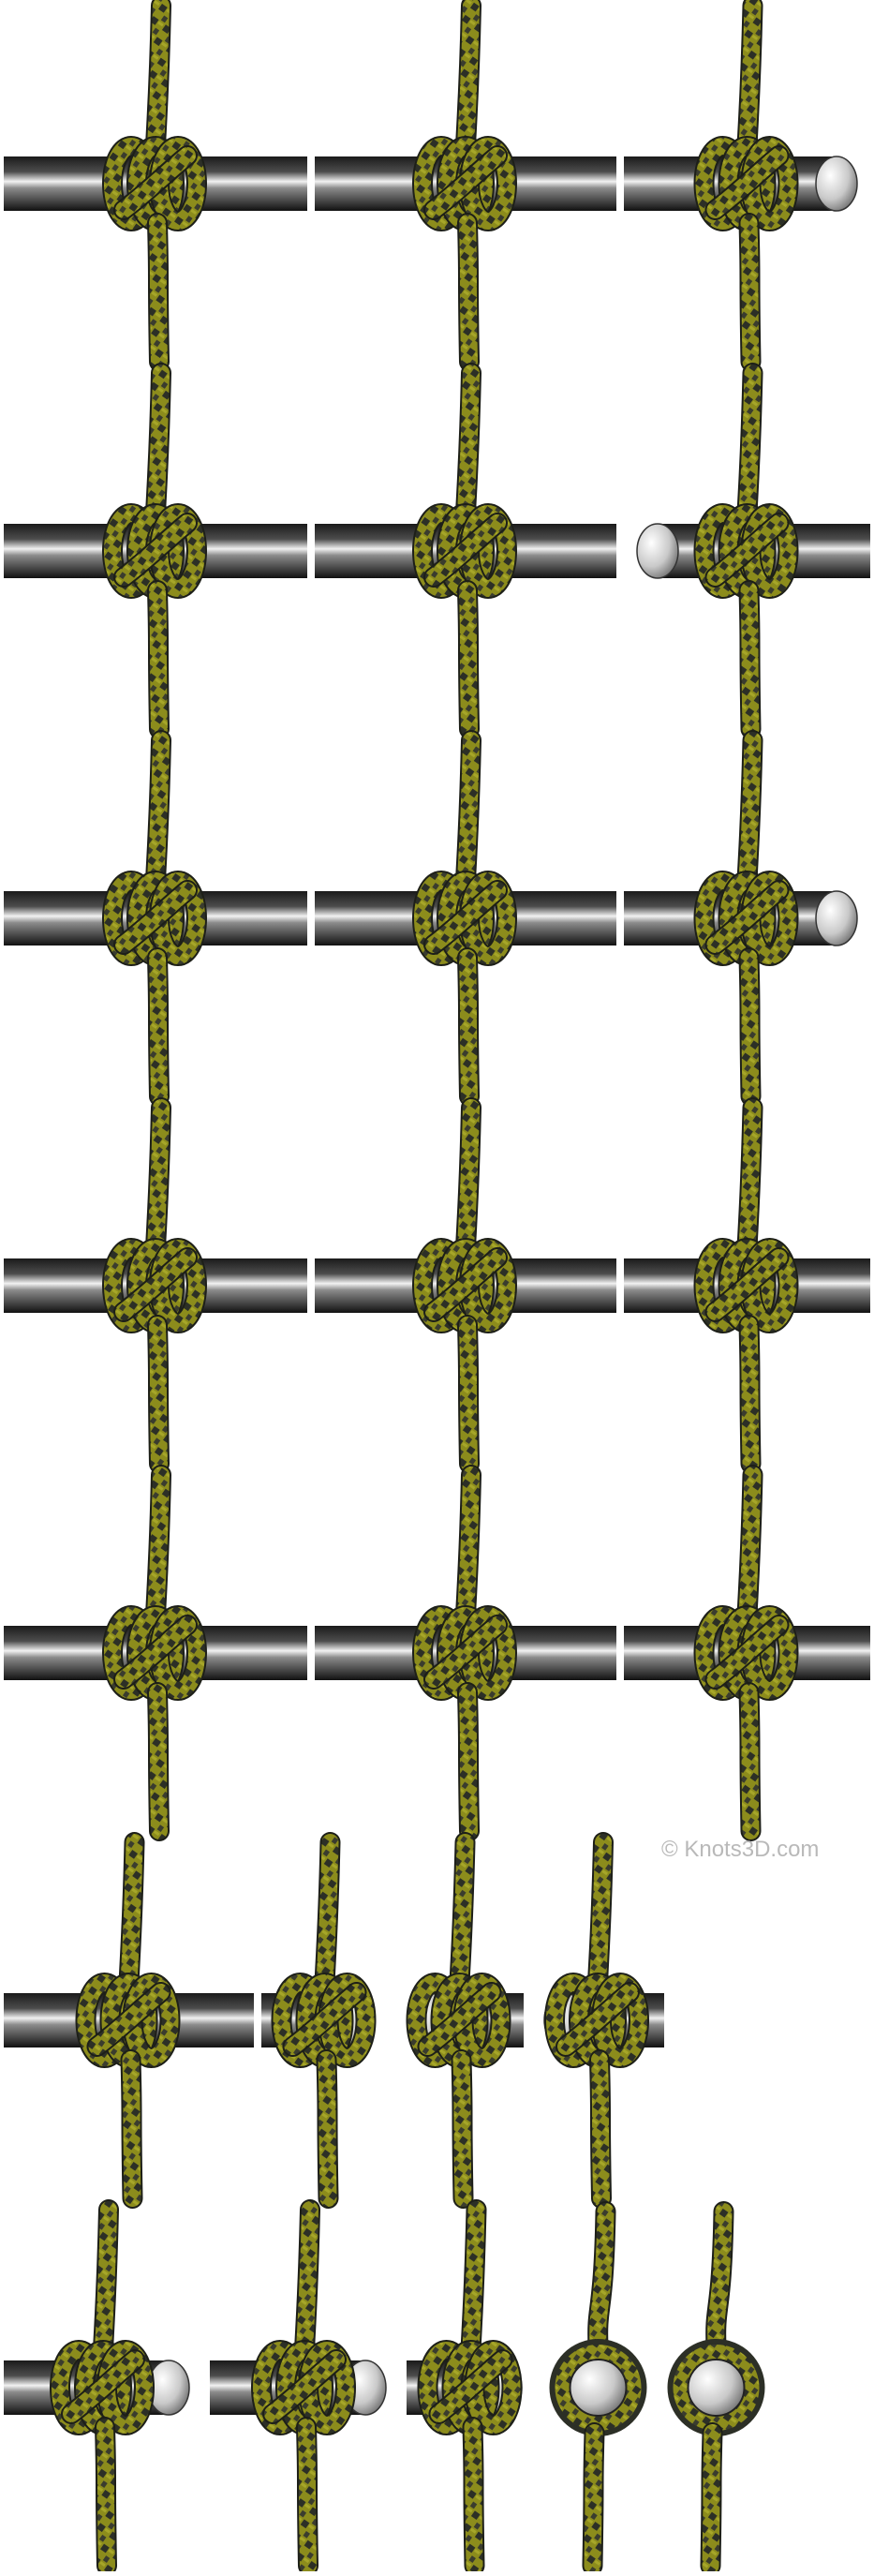 This screenshot has width=874, height=2576. What do you see at coordinates (97, 2387) in the screenshot?
I see `knot-step-r7-p1` at bounding box center [97, 2387].